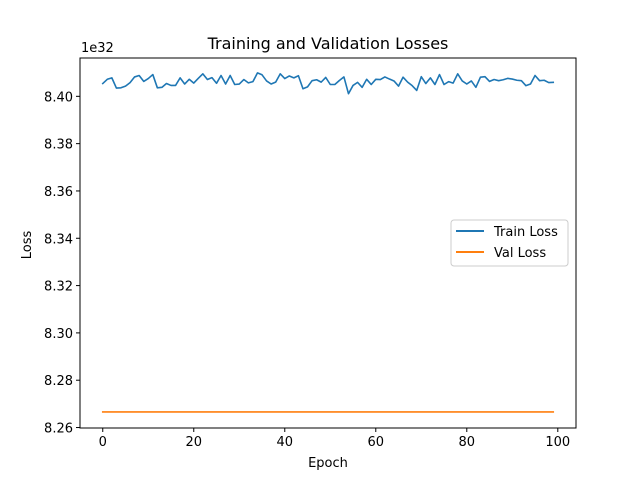 Image resolution: width=640 pixels, height=480 pixels. Describe the element at coordinates (557, 442) in the screenshot. I see `x-tick-label: 100` at that location.